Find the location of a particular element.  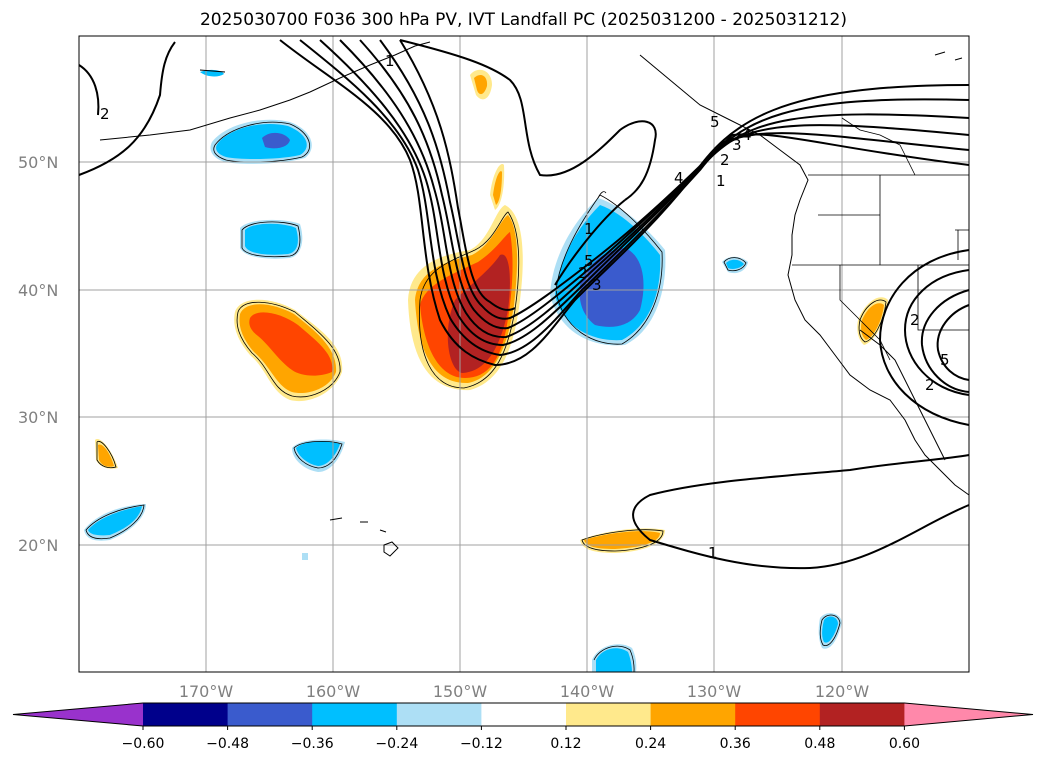

lon-label: 130°W is located at coordinates (714, 691).